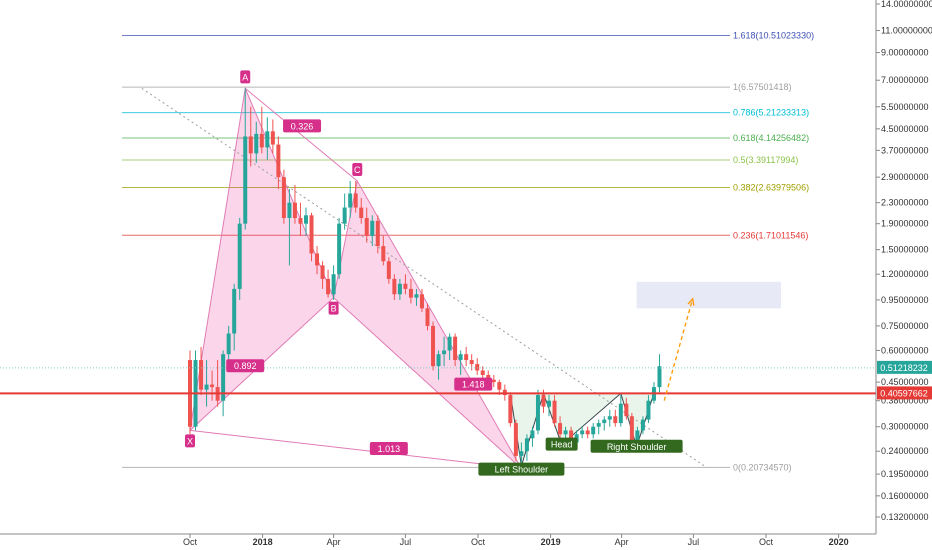 The width and height of the screenshot is (932, 550). I want to click on price-badge-bg, so click(904, 367).